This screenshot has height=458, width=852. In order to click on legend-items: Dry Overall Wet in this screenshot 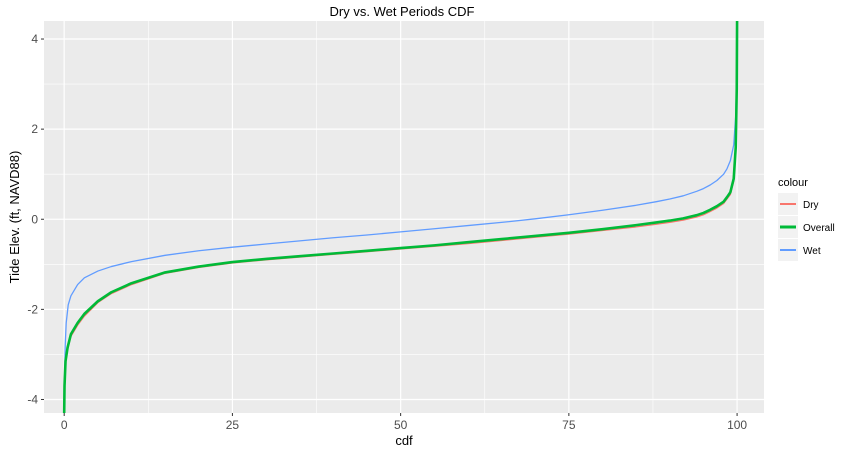, I will do `click(806, 227)`.